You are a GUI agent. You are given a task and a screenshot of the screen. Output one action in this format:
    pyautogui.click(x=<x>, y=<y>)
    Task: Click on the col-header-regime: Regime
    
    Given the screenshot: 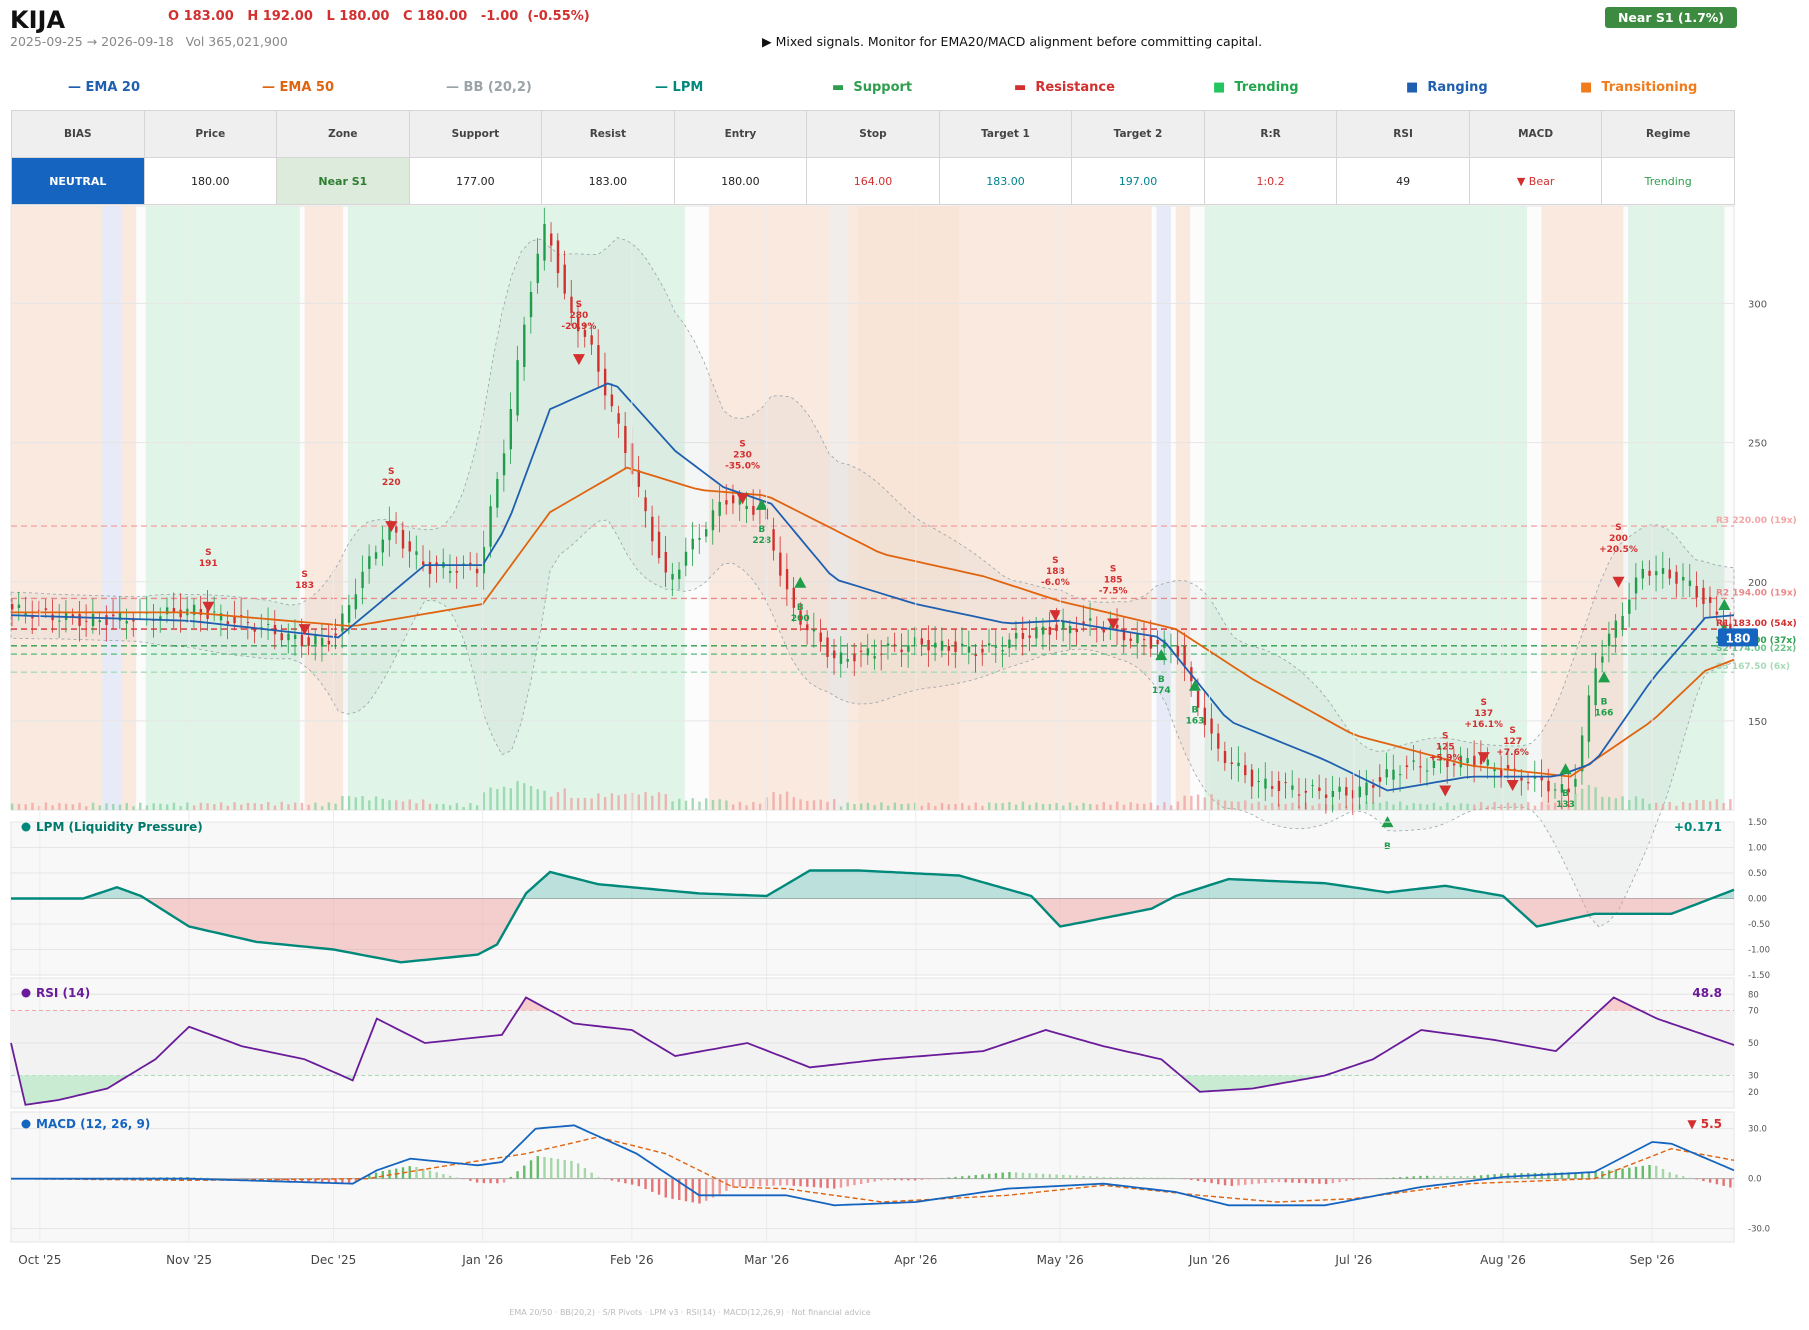 What is the action you would take?
    pyautogui.click(x=1668, y=134)
    